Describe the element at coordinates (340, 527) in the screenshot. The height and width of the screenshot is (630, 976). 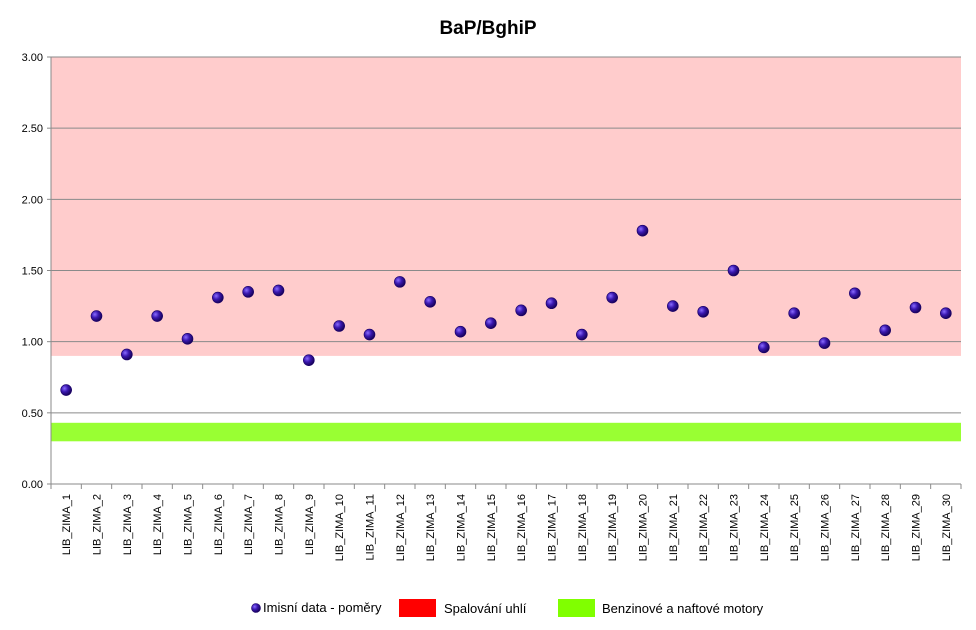
I see `x-tick-label: LIB_ZIMA_10` at that location.